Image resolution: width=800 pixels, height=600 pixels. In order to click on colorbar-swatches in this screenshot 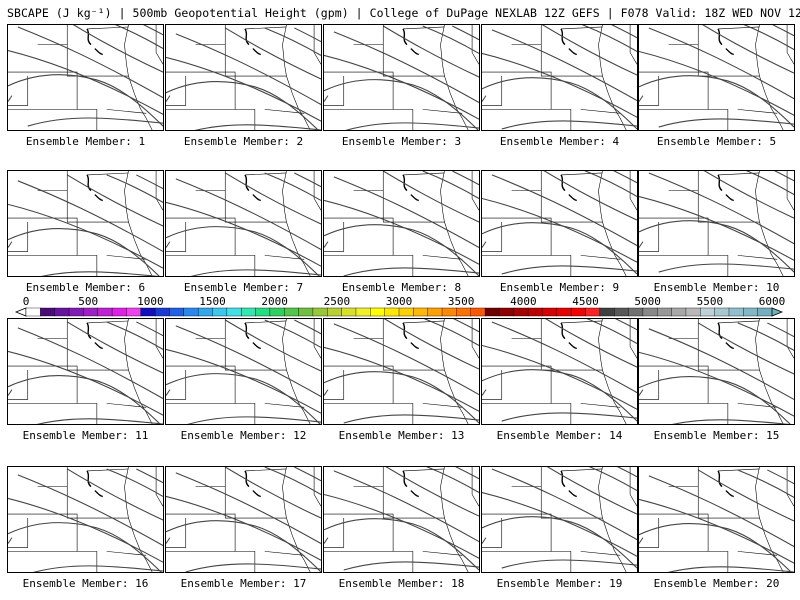, I will do `click(399, 312)`.